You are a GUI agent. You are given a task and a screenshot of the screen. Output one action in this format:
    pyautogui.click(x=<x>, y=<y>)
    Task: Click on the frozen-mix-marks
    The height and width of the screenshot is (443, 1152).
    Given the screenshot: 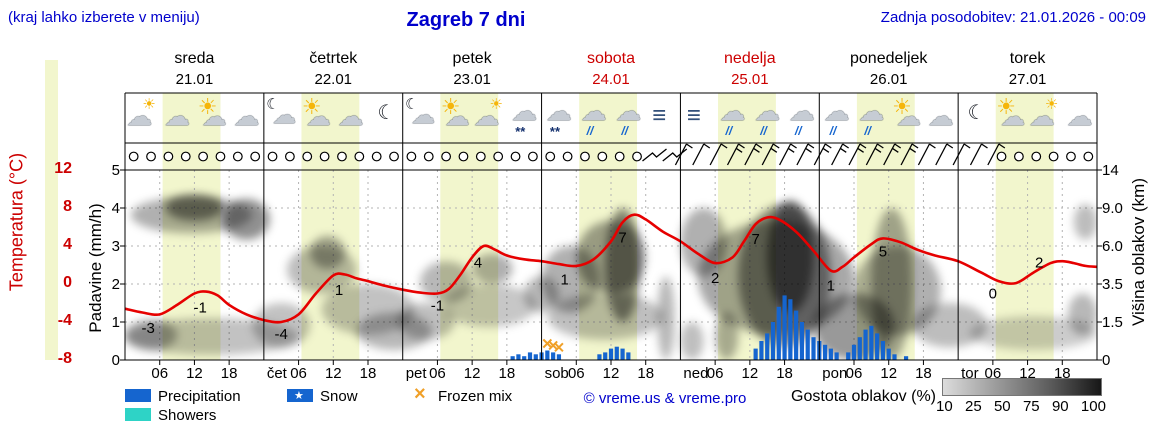 What is the action you would take?
    pyautogui.click(x=553, y=345)
    